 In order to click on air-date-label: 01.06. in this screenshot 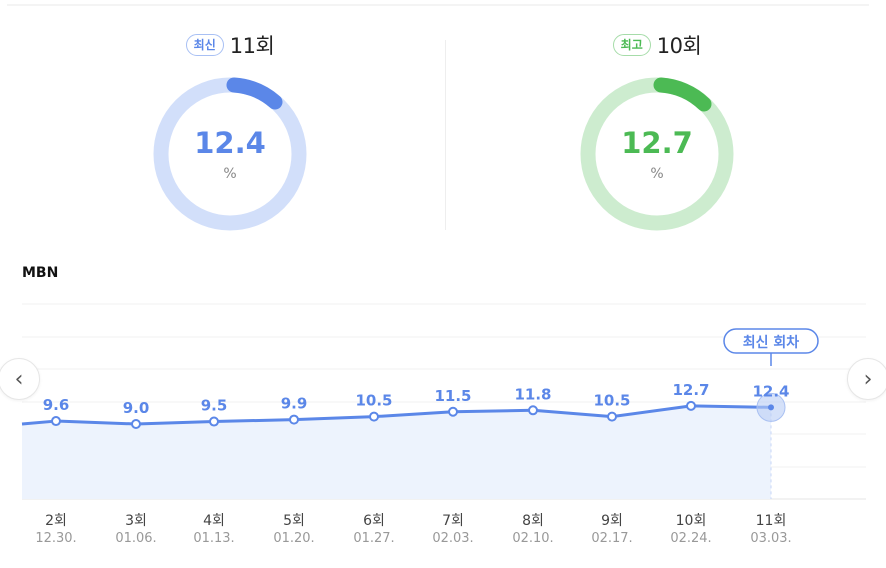, I will do `click(136, 538)`.